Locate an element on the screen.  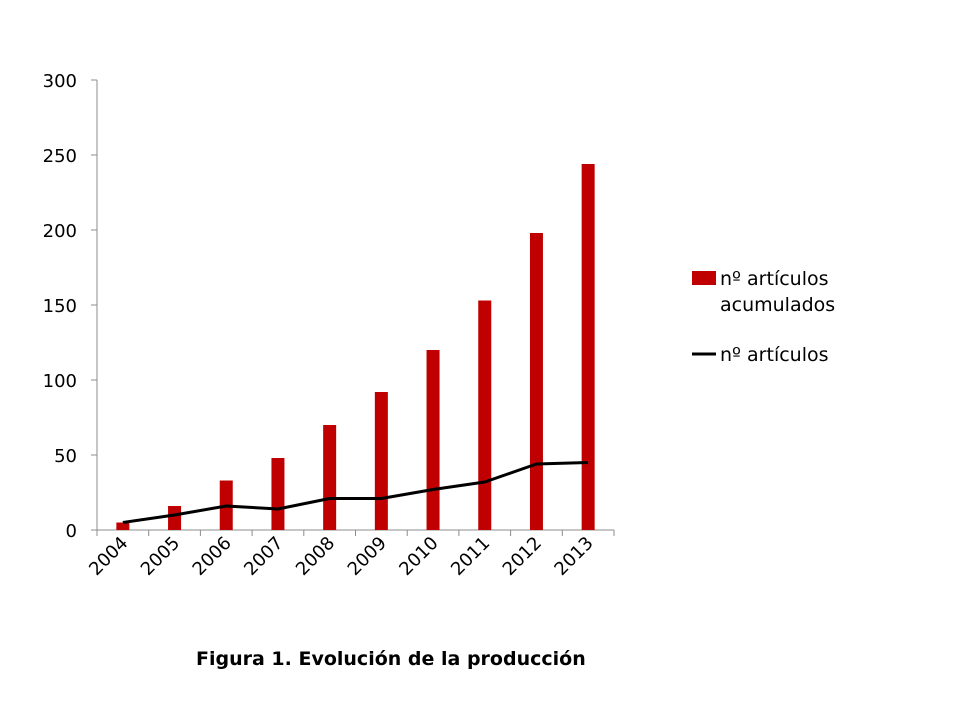
x-tick-label: 2007 is located at coordinates (263, 556).